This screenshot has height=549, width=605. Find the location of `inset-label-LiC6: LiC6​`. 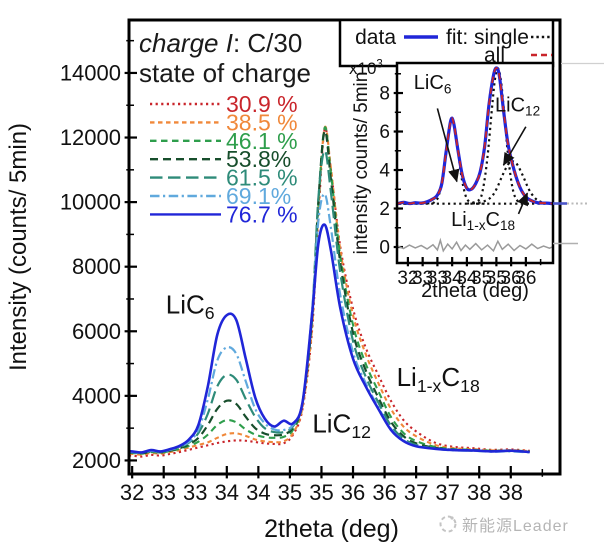

inset-label-LiC6: LiC6​ is located at coordinates (433, 84).